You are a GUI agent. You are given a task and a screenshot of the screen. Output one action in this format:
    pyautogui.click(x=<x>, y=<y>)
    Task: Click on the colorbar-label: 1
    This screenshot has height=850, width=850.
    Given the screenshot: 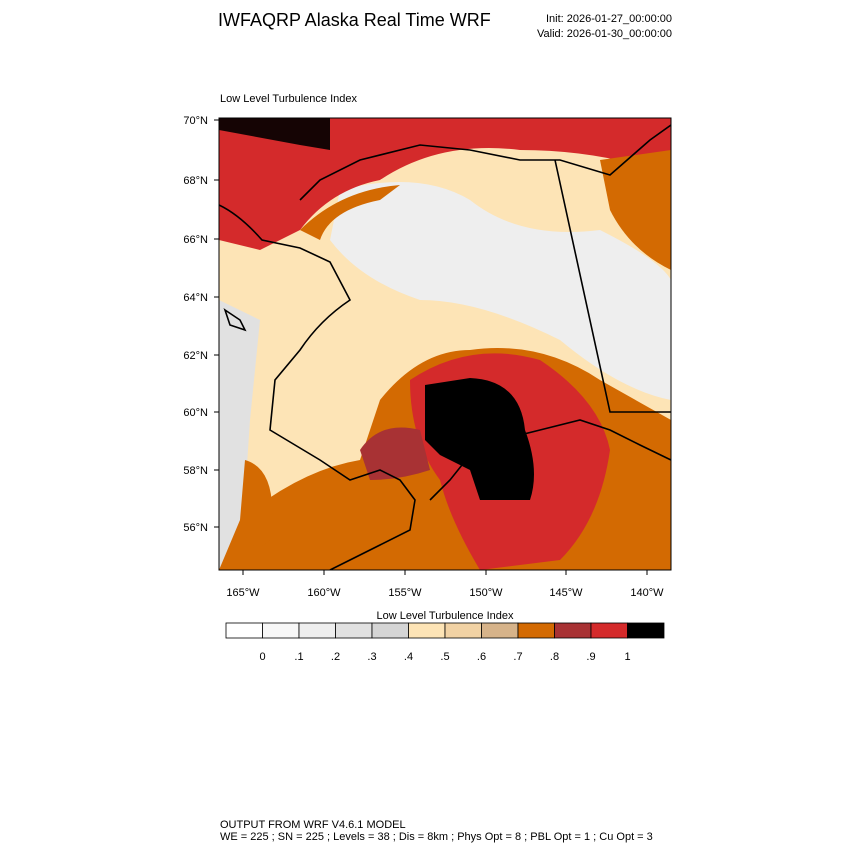 What is the action you would take?
    pyautogui.click(x=627, y=657)
    